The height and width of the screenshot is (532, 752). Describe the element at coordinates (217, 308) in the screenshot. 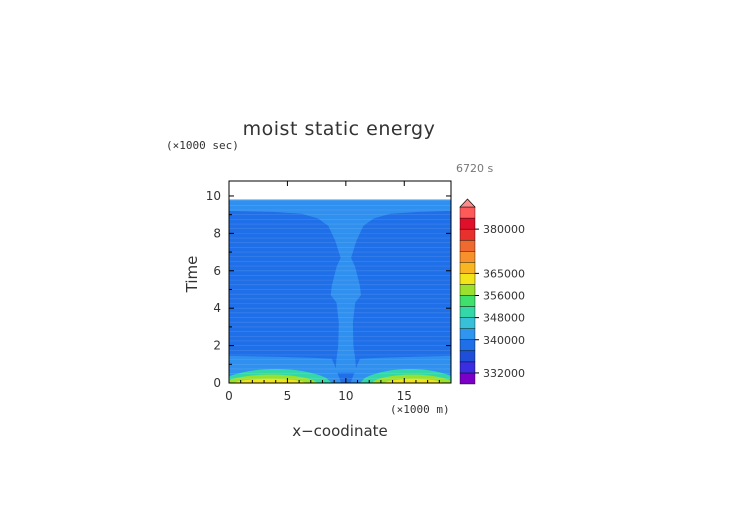

I see `y-tick-label: 4` at that location.